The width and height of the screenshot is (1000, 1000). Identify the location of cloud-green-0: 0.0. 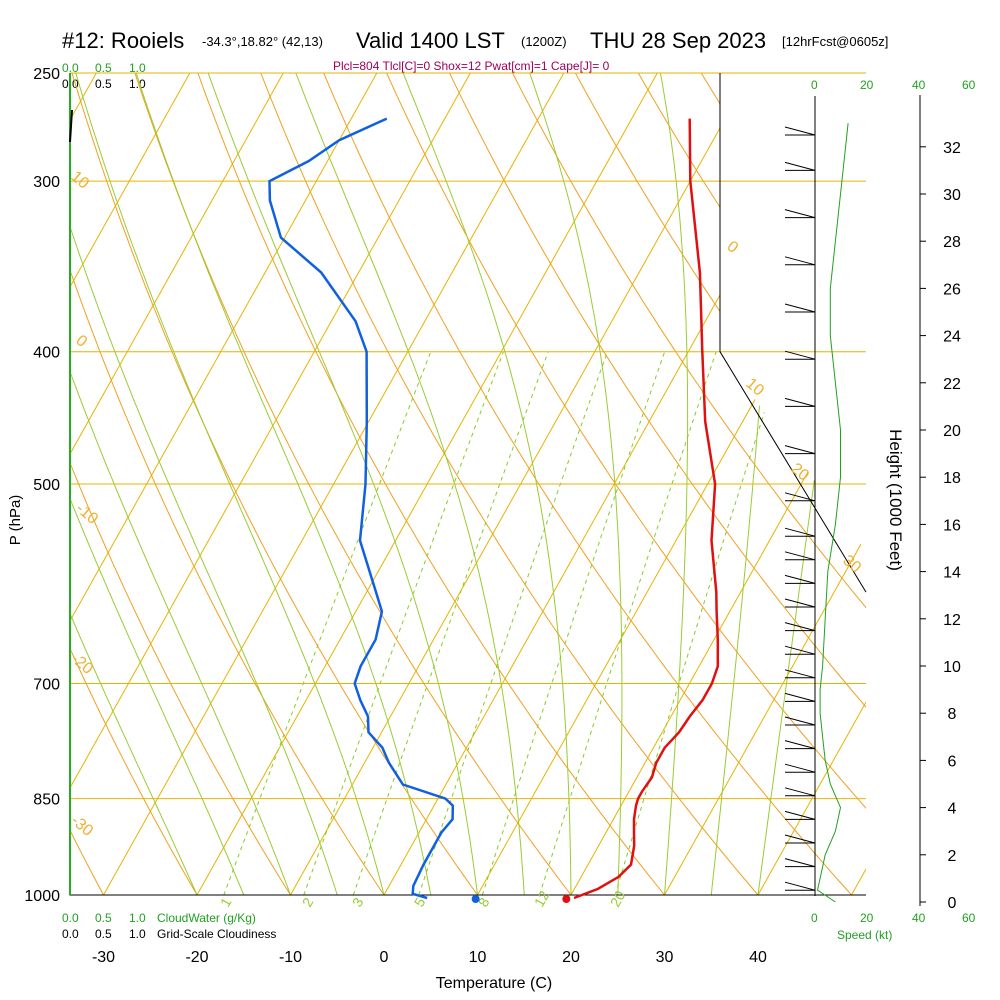
(70, 68).